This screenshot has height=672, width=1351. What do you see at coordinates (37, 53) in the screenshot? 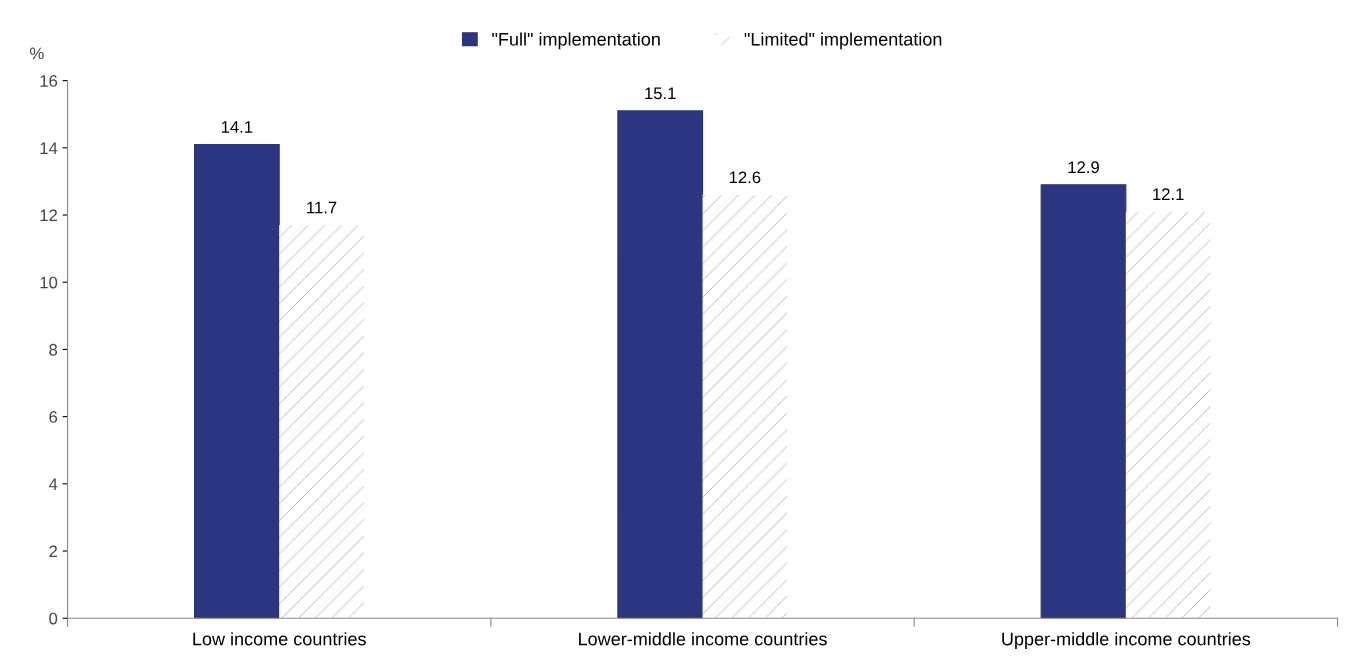
I see `y-axis-title: %` at bounding box center [37, 53].